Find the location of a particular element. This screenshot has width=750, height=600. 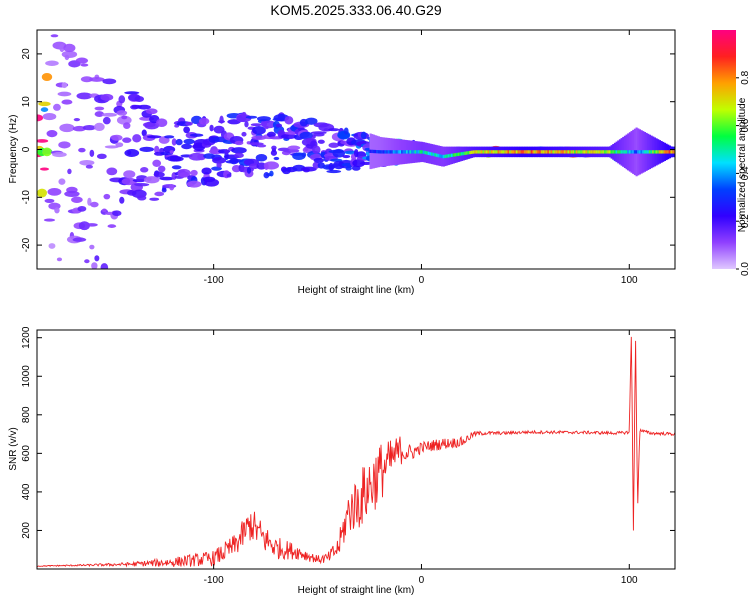

x-tick-label: -100 is located at coordinates (214, 580).